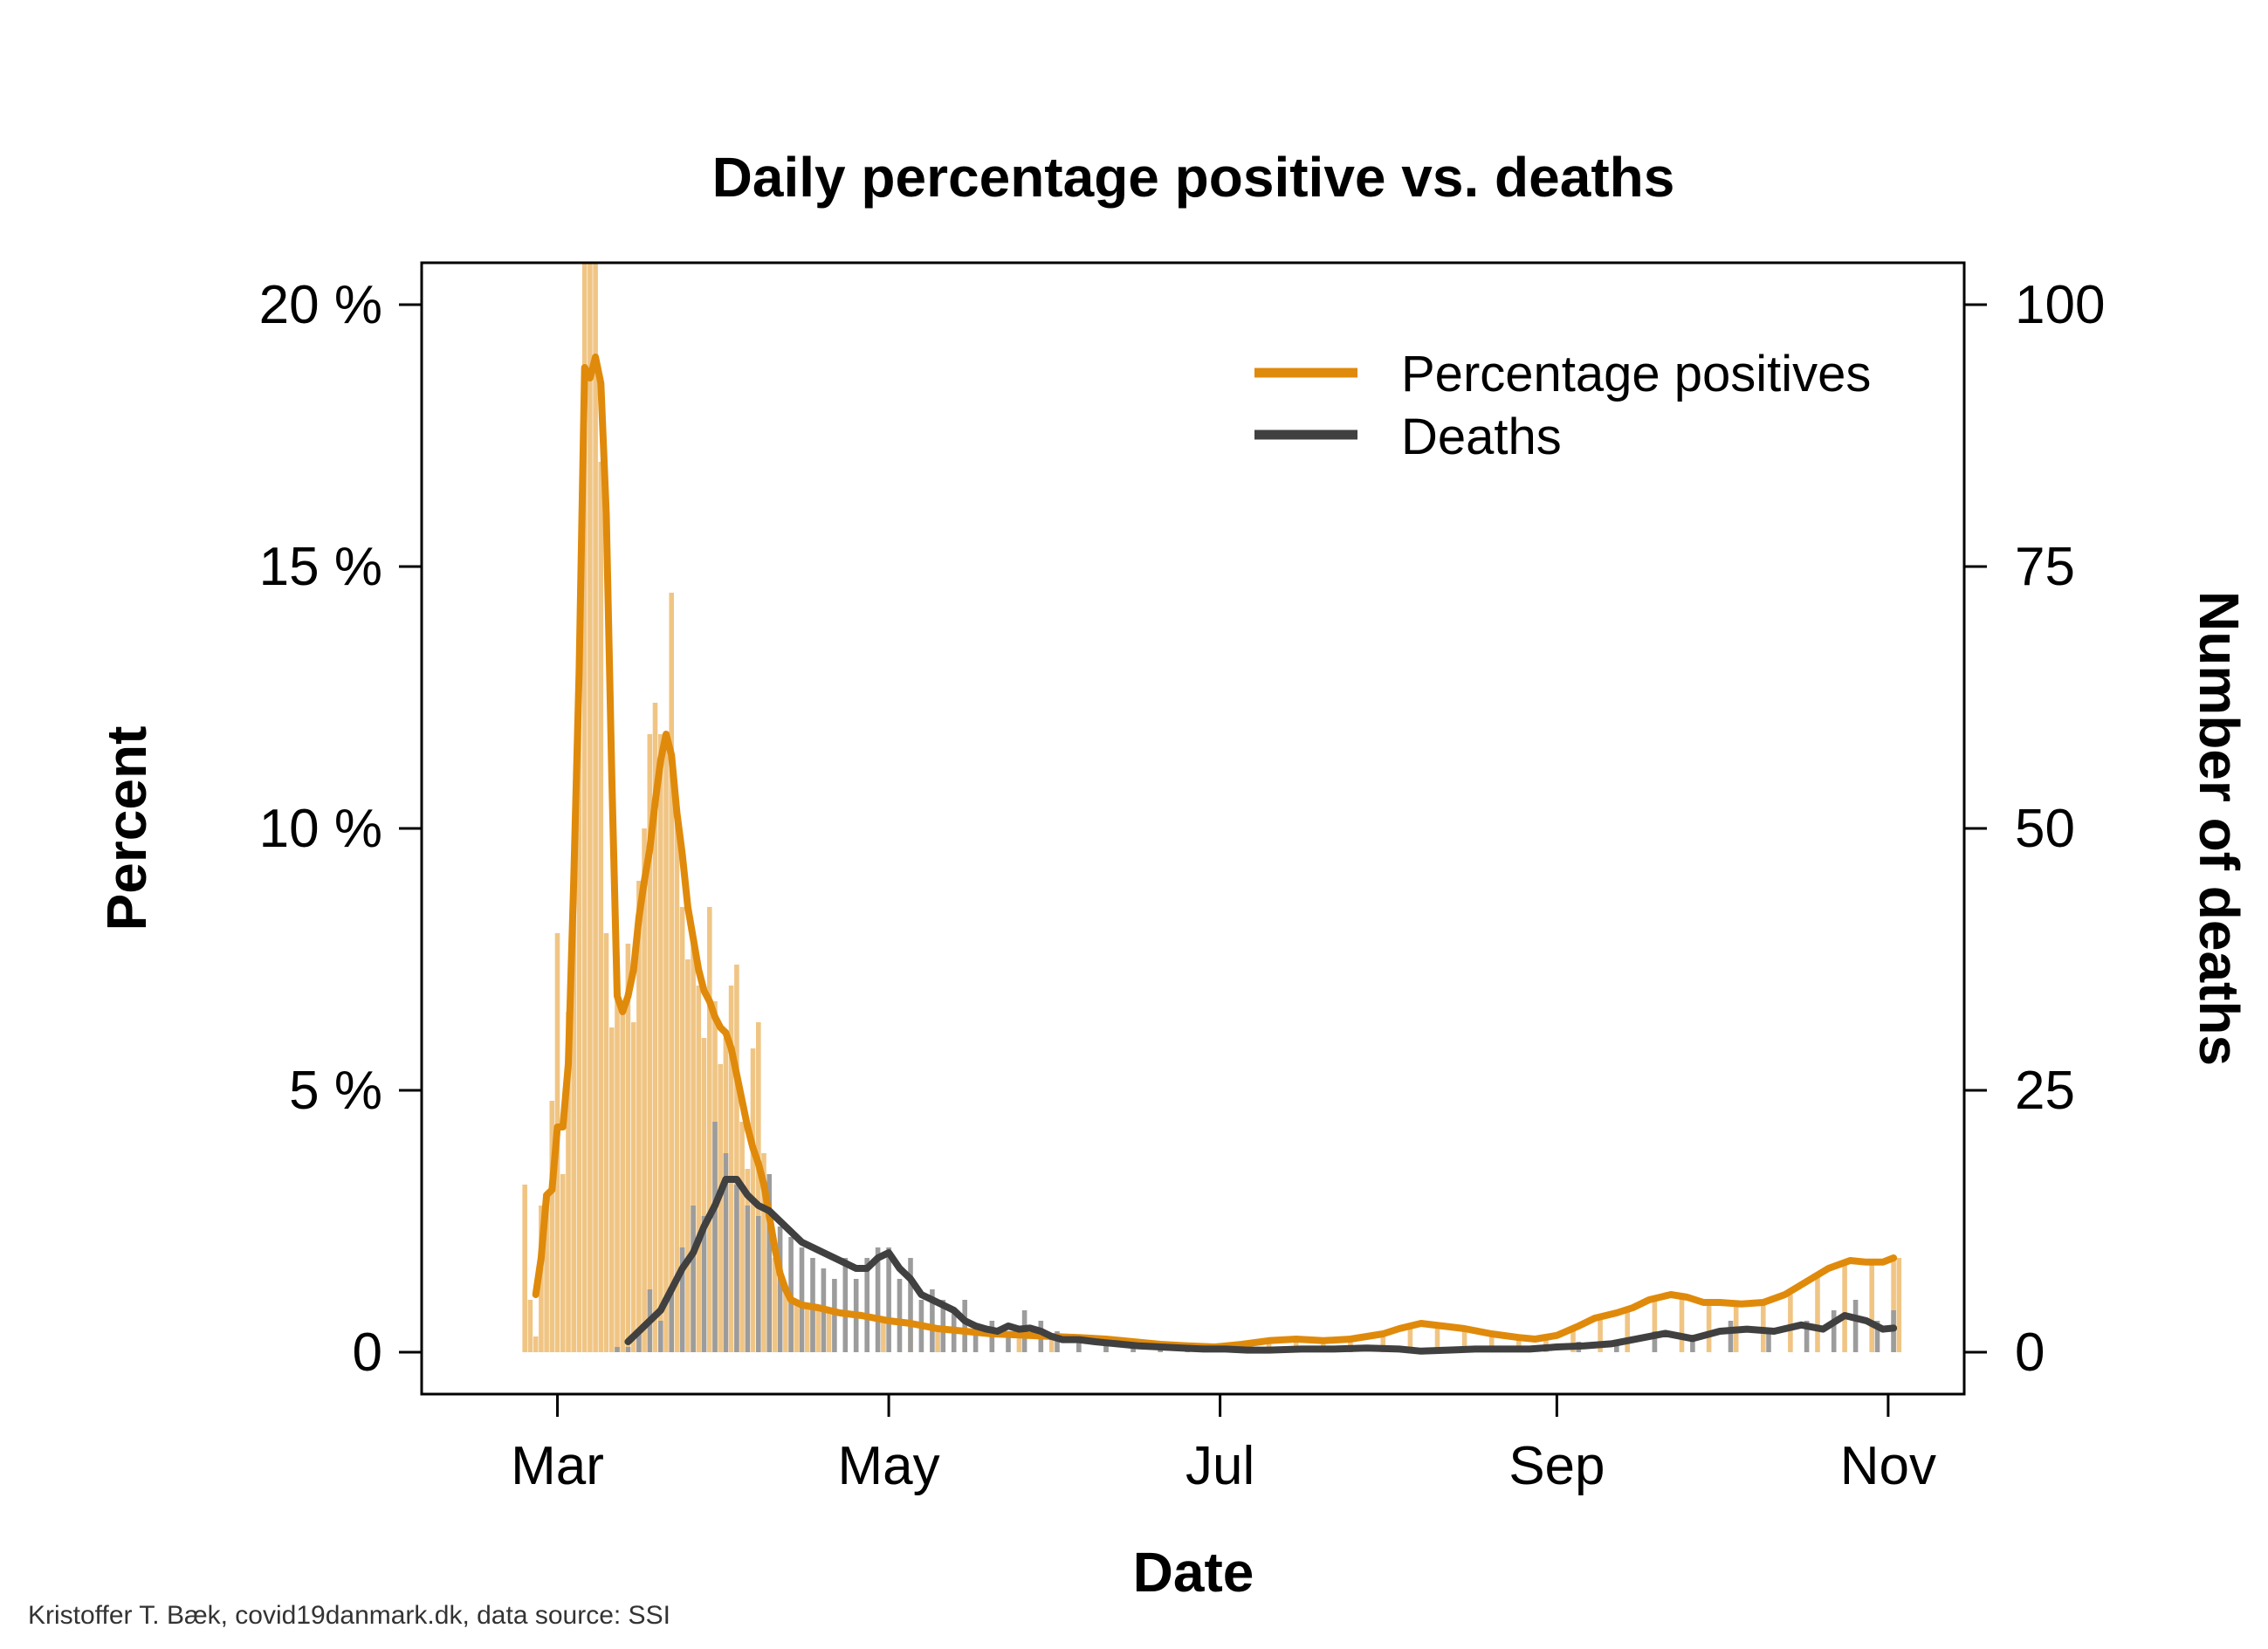 The height and width of the screenshot is (1649, 2268). What do you see at coordinates (1193, 1572) in the screenshot?
I see `x-axis-title: Date` at bounding box center [1193, 1572].